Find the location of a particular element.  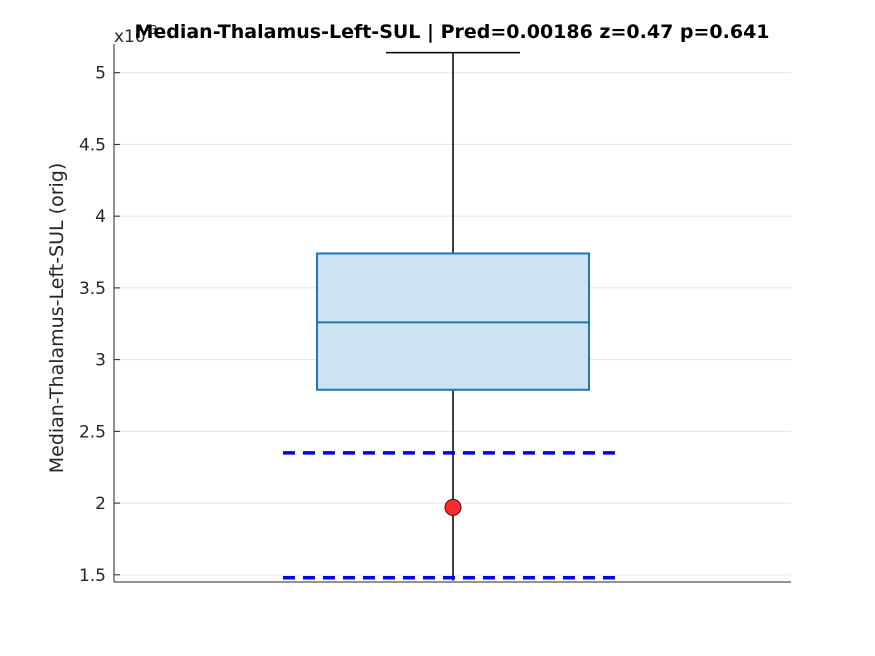

axis-exponent-power: -3 is located at coordinates (152, 30).